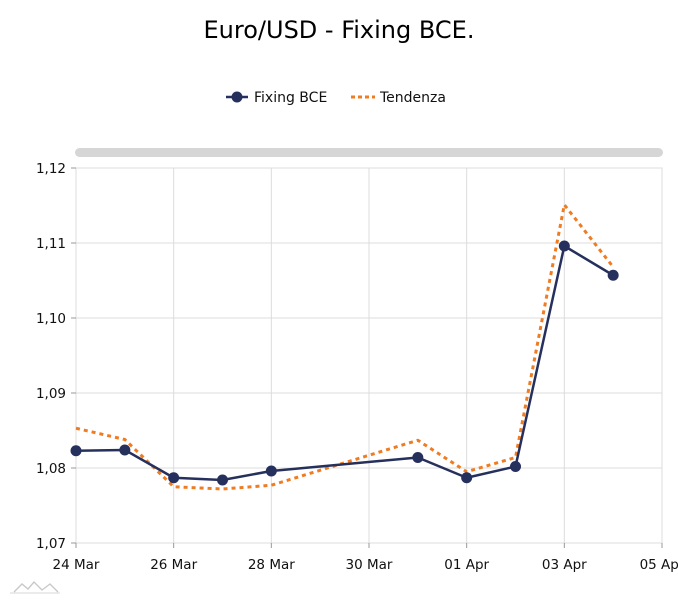 The height and width of the screenshot is (600, 678). What do you see at coordinates (51, 544) in the screenshot?
I see `y-tick-label: 1,07` at bounding box center [51, 544].